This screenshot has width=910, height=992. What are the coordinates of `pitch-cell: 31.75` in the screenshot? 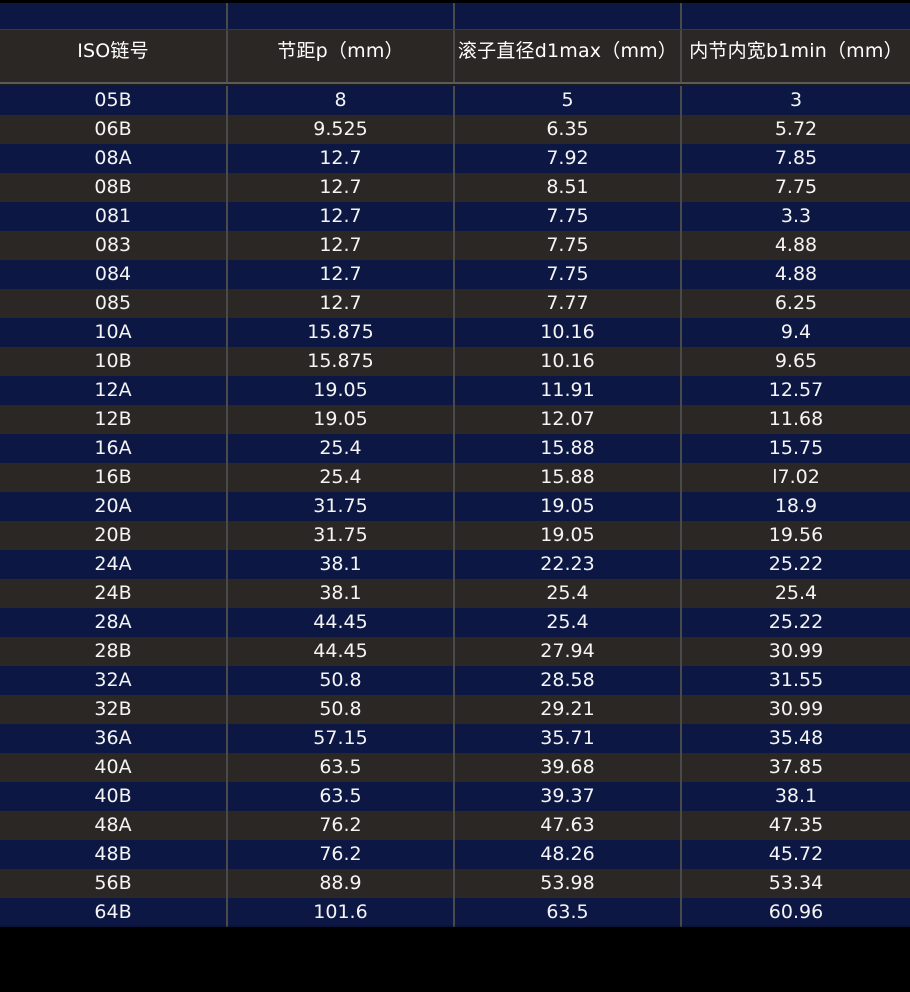 It's located at (341, 506).